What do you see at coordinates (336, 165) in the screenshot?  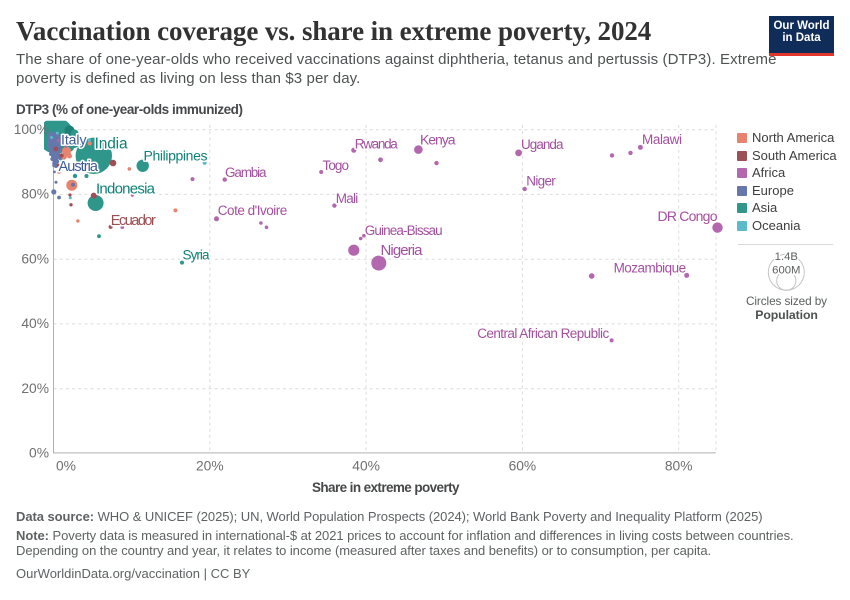 I see `svg-text: Togo` at bounding box center [336, 165].